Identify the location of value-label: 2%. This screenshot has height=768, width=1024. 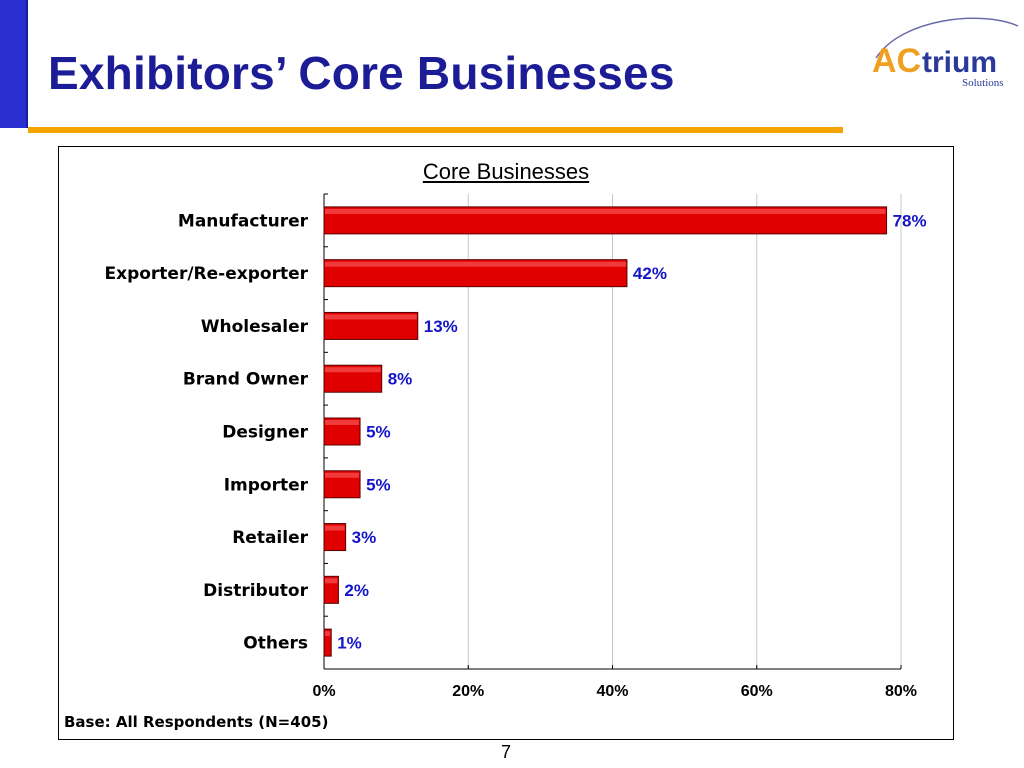
(356, 590).